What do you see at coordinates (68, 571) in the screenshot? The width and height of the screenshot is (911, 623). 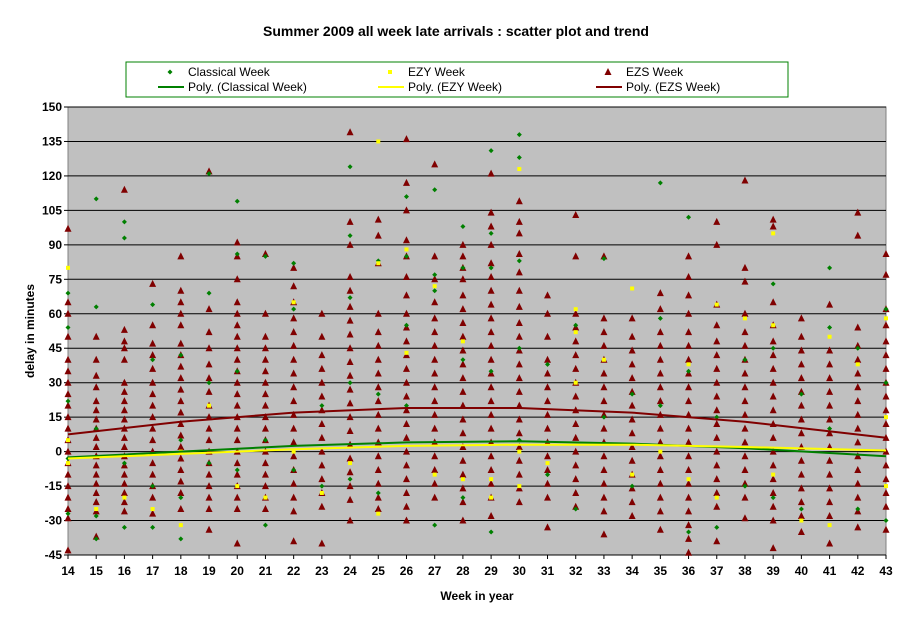 I see `x-tick-label: 14` at bounding box center [68, 571].